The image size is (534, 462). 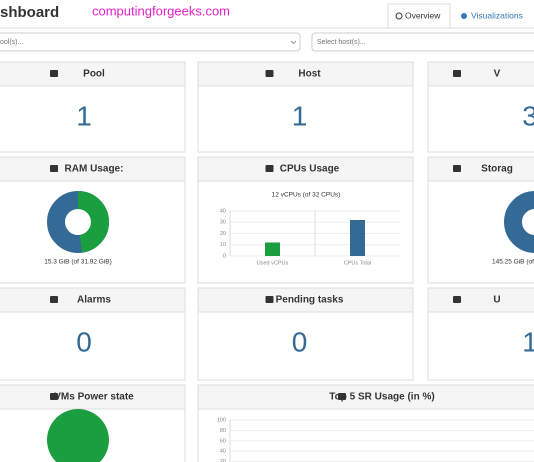 What do you see at coordinates (223, 431) in the screenshot?
I see `y-tick-label: 80` at bounding box center [223, 431].